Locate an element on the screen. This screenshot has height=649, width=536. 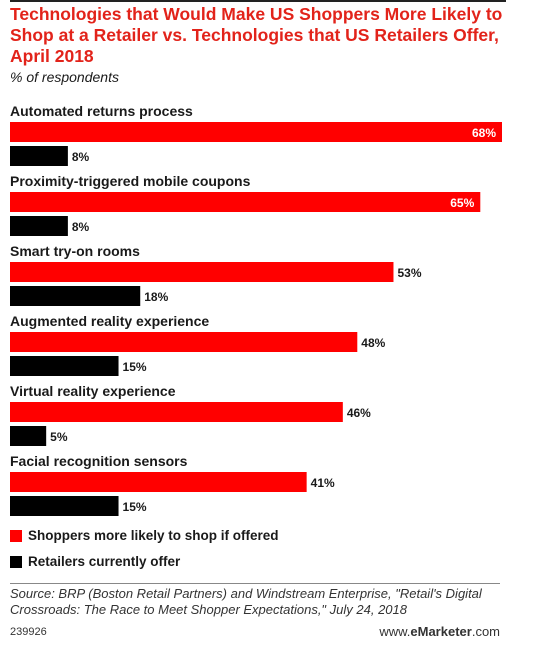
top-rule is located at coordinates (258, 1).